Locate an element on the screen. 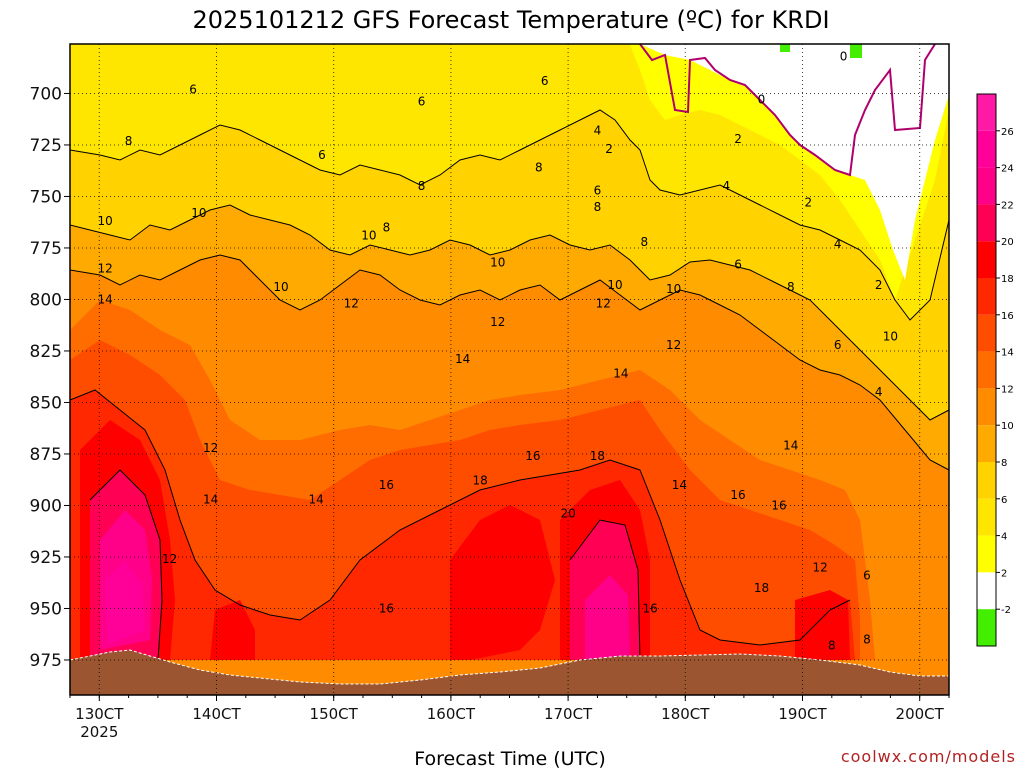 This screenshot has height=768, width=1024. x-tick-label: 150CT is located at coordinates (334, 714).